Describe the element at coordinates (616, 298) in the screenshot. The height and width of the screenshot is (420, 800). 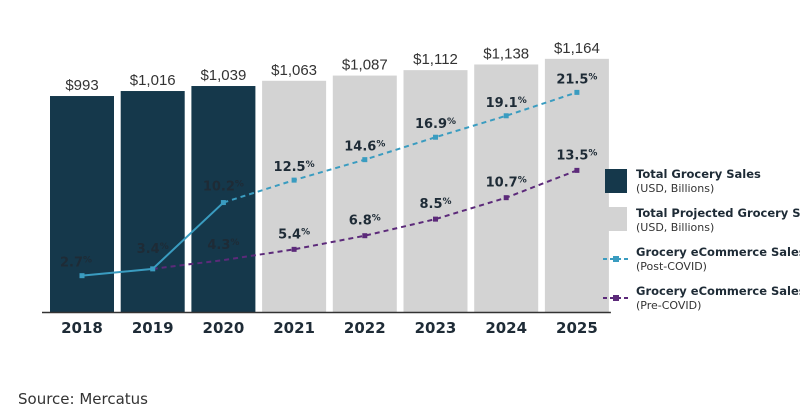
I see `legend-marker-pre-covid` at that location.